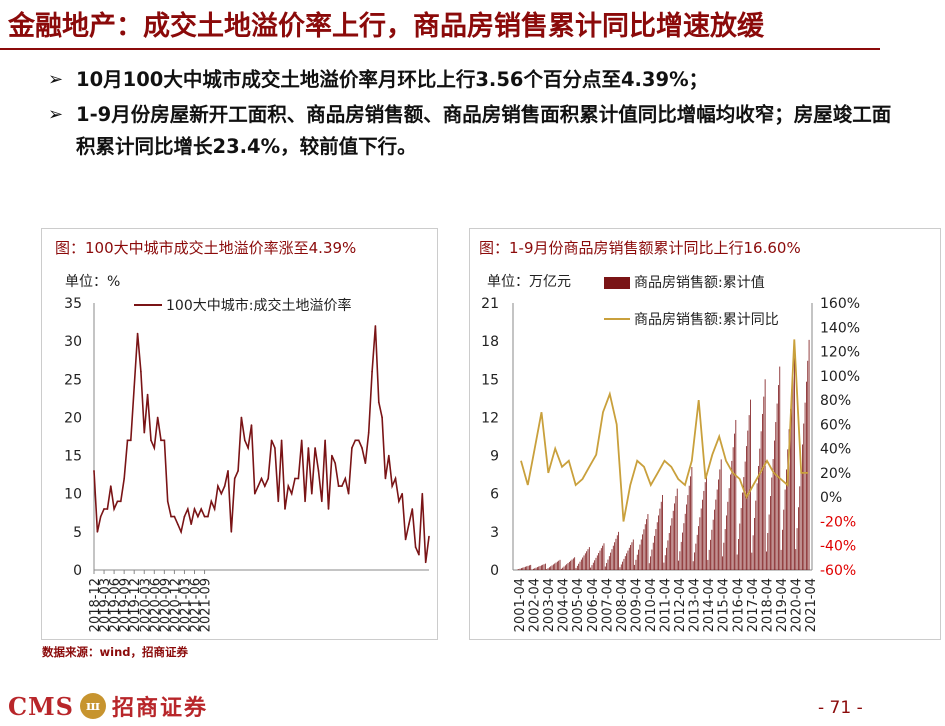 This screenshot has width=945, height=726. I want to click on bullet-item: ➢ 10月100大中城市成交土地溢价率月环比上行3.56个百分点至4.39%；, so click(478, 80).